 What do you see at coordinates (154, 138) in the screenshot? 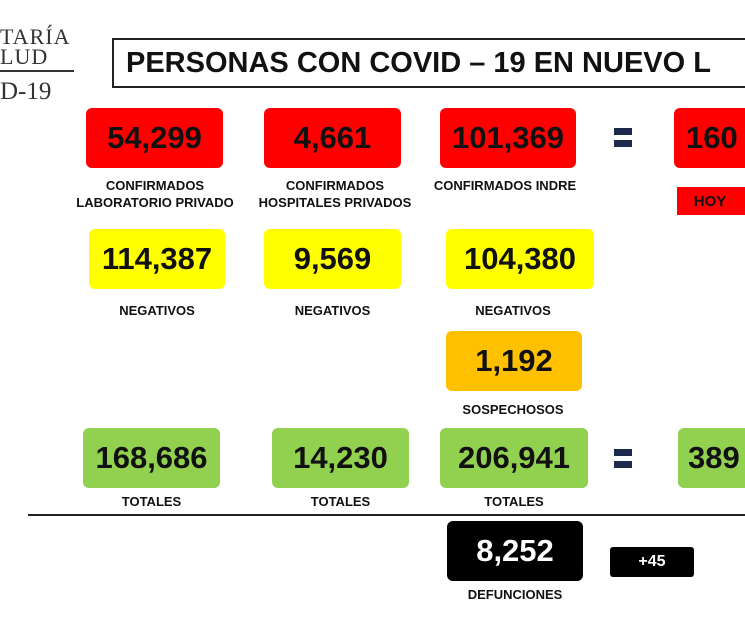
I see `confirmados-lab-privado-value: 54,299` at bounding box center [154, 138].